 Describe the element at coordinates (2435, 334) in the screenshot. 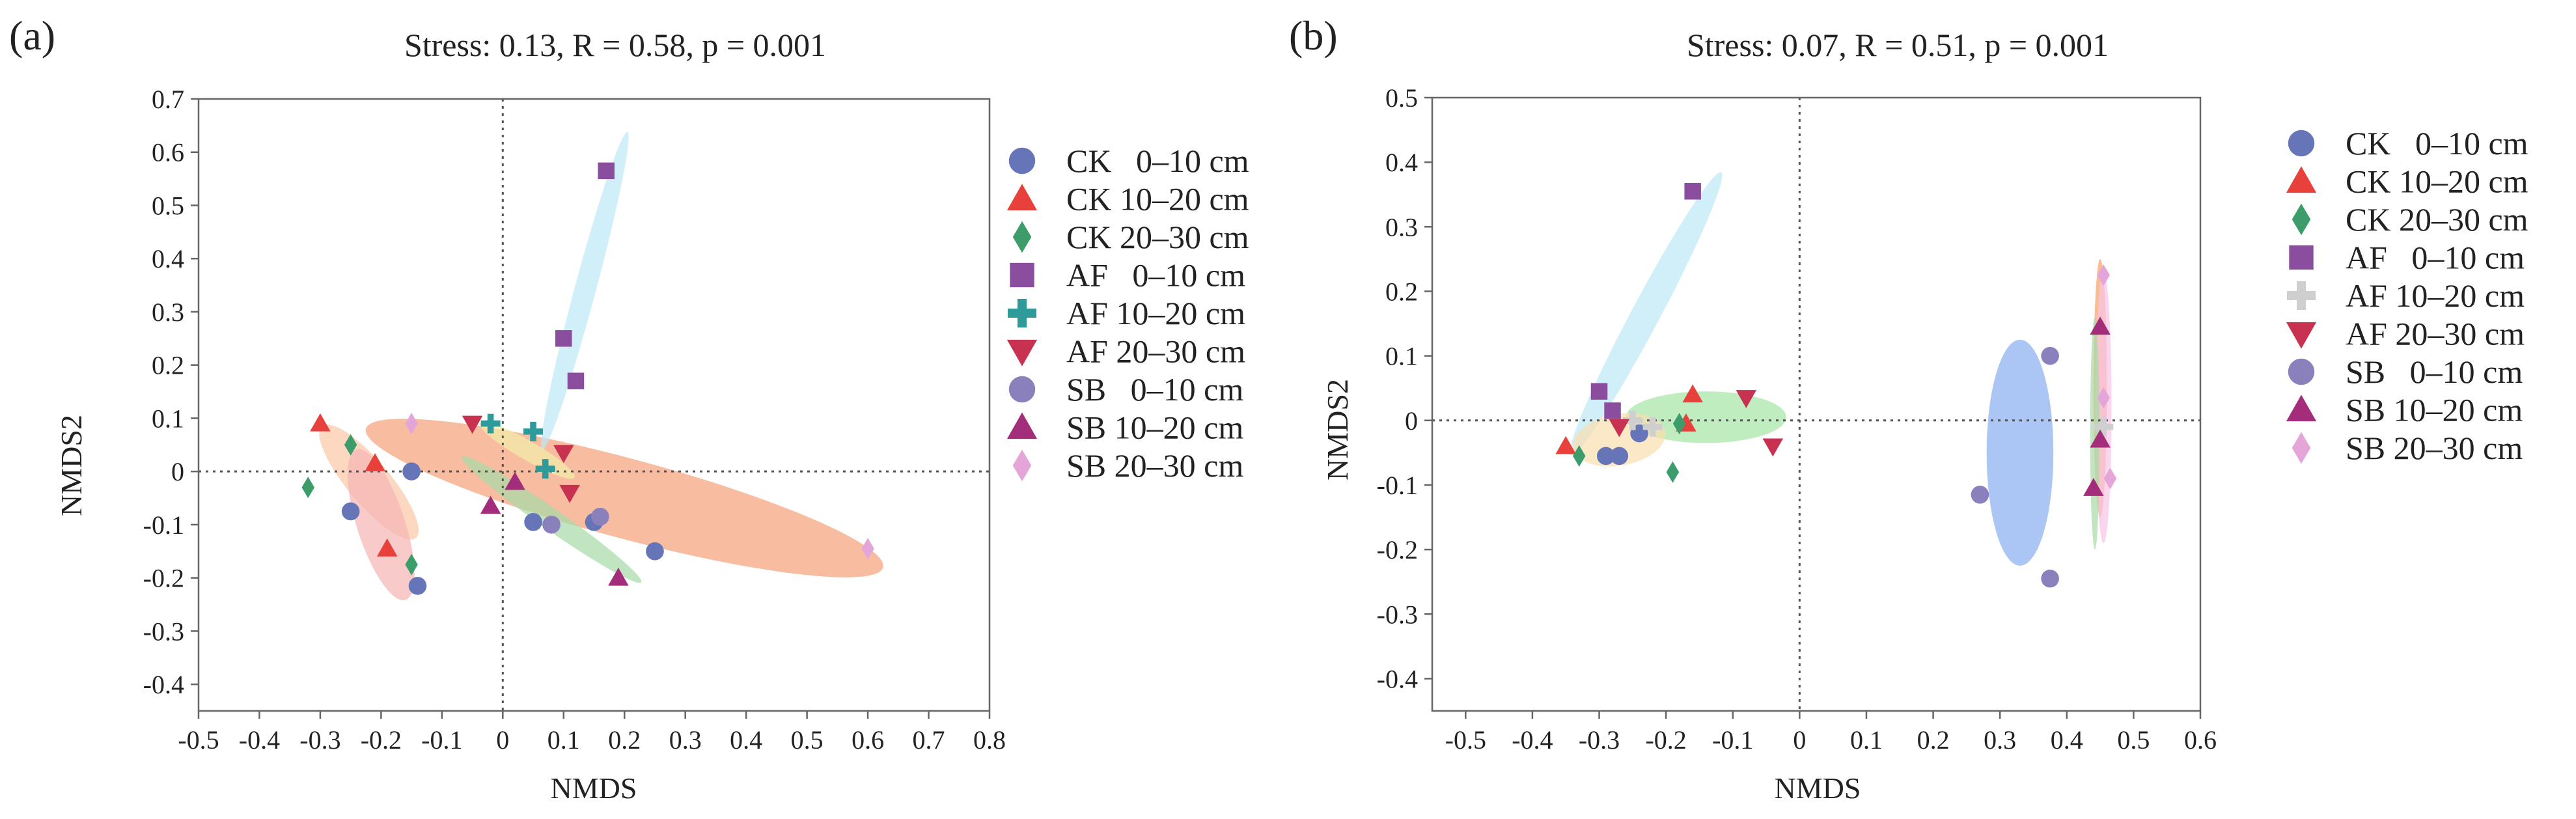

I see `panel-b-legend-label: AF 20–30 cm` at that location.